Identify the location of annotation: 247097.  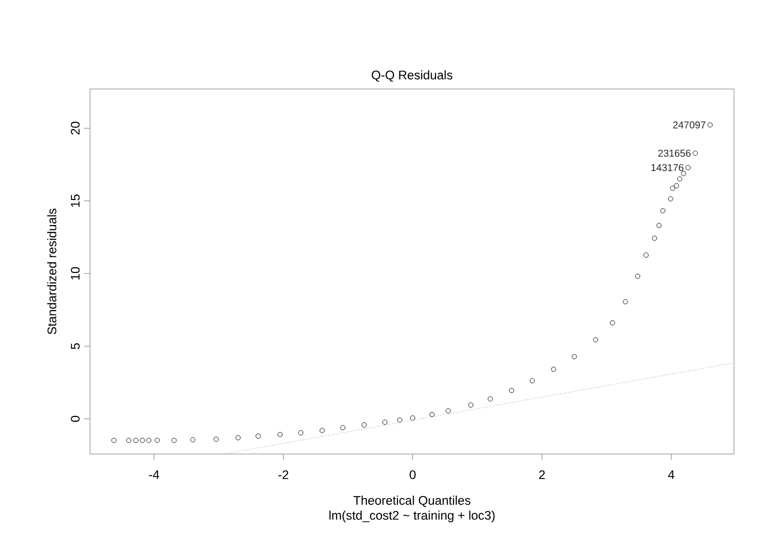
(689, 124).